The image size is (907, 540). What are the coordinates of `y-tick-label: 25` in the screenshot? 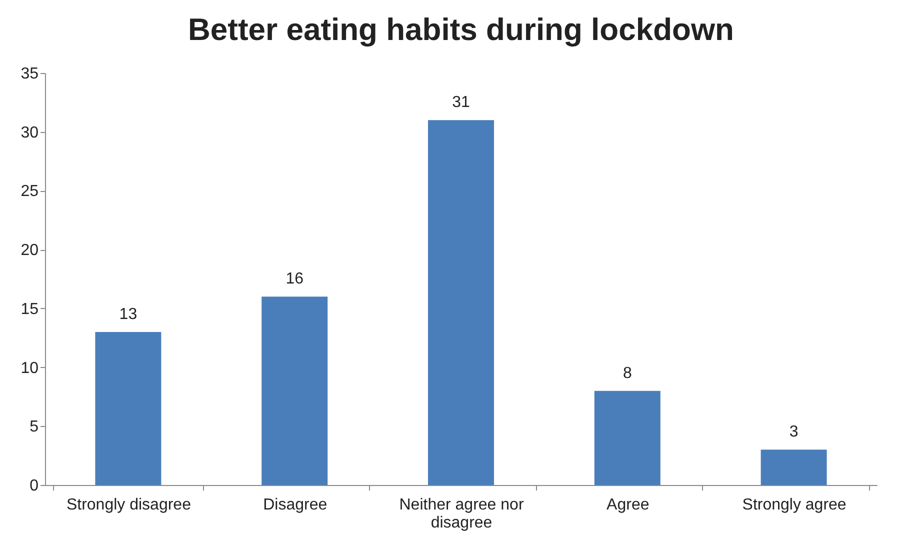 It's located at (29, 191).